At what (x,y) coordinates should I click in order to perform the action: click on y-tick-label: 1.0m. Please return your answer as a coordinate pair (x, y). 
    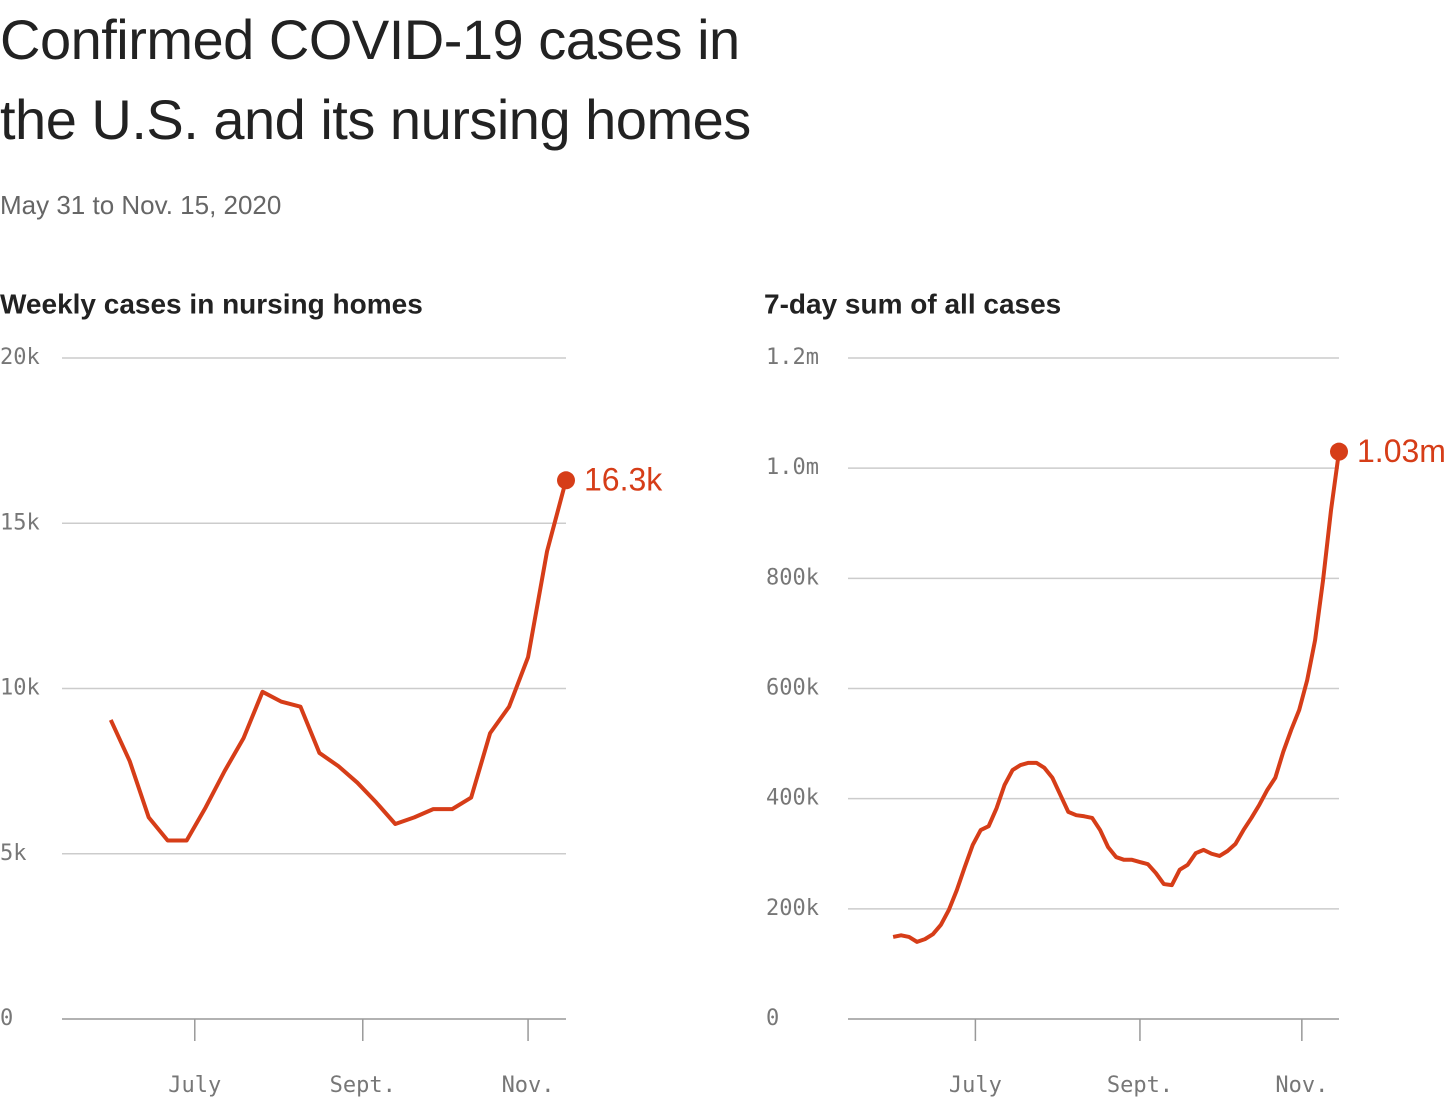
    Looking at the image, I should click on (792, 467).